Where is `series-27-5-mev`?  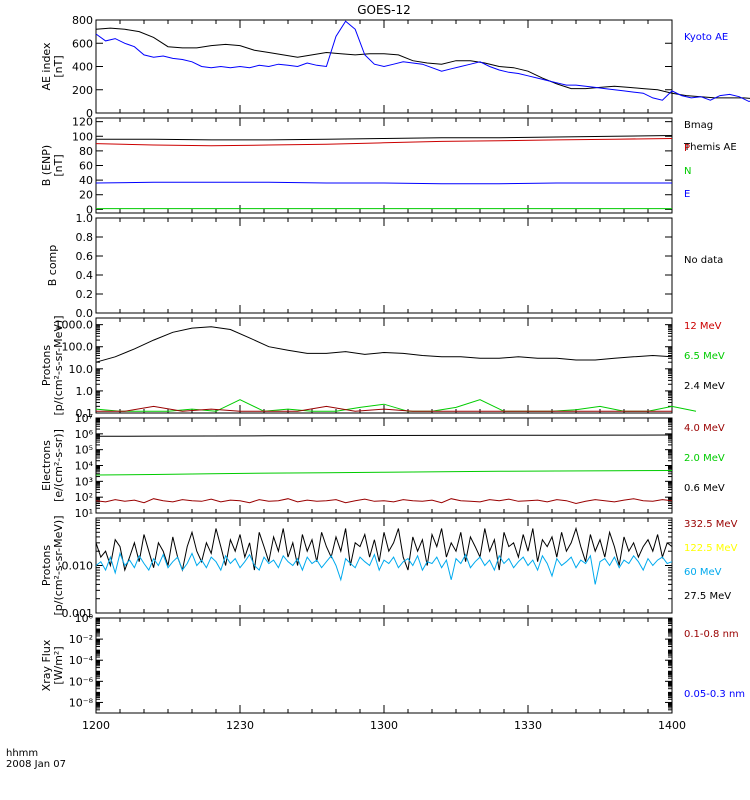 series-27-5-mev is located at coordinates (384, 549).